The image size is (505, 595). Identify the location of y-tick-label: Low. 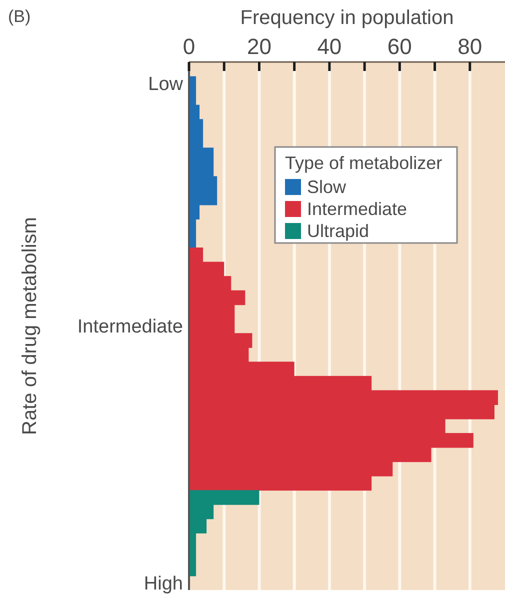
(166, 85).